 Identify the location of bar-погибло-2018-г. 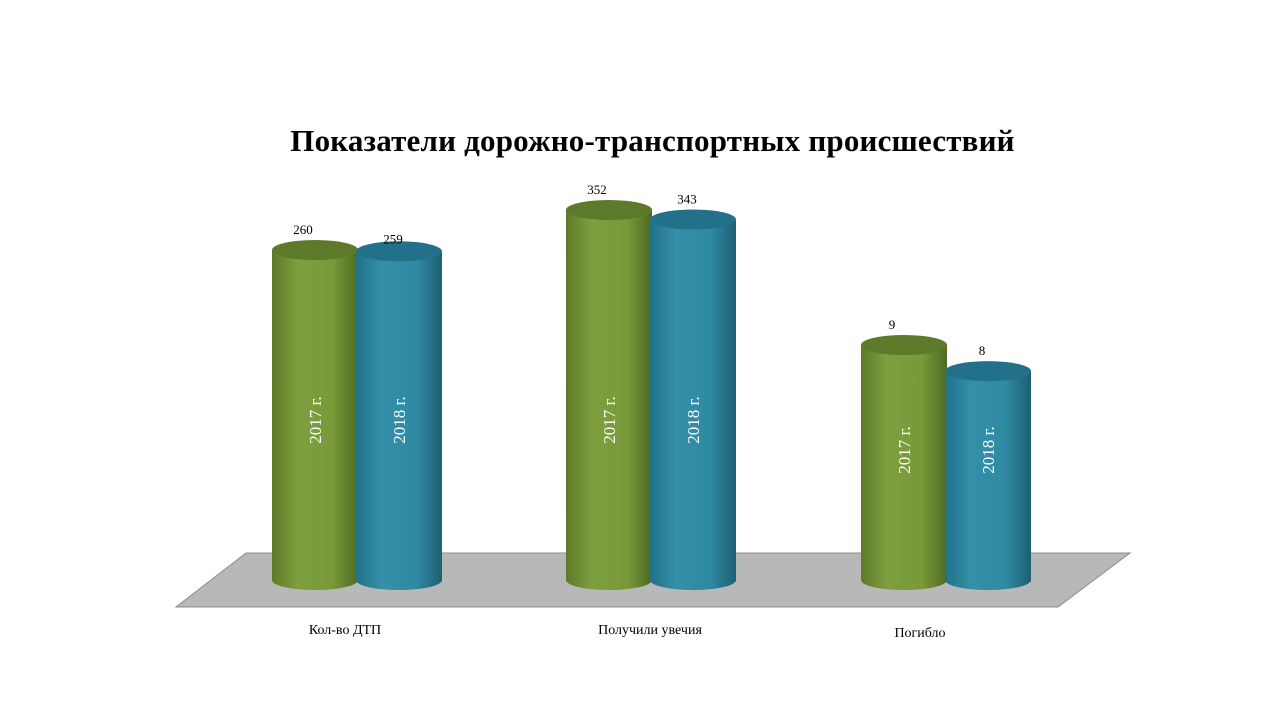
(988, 475).